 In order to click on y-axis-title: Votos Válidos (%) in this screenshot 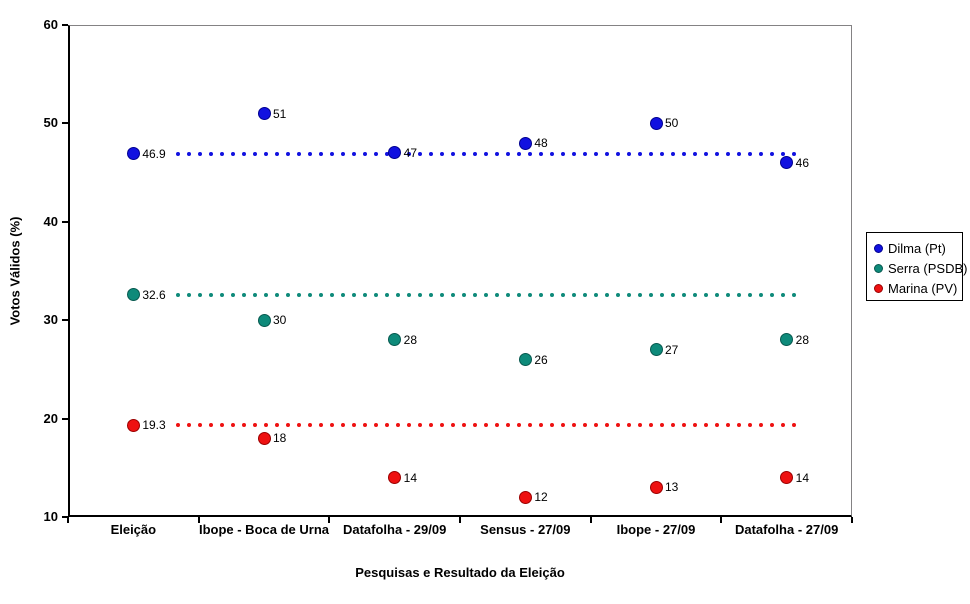, I will do `click(15, 271)`.